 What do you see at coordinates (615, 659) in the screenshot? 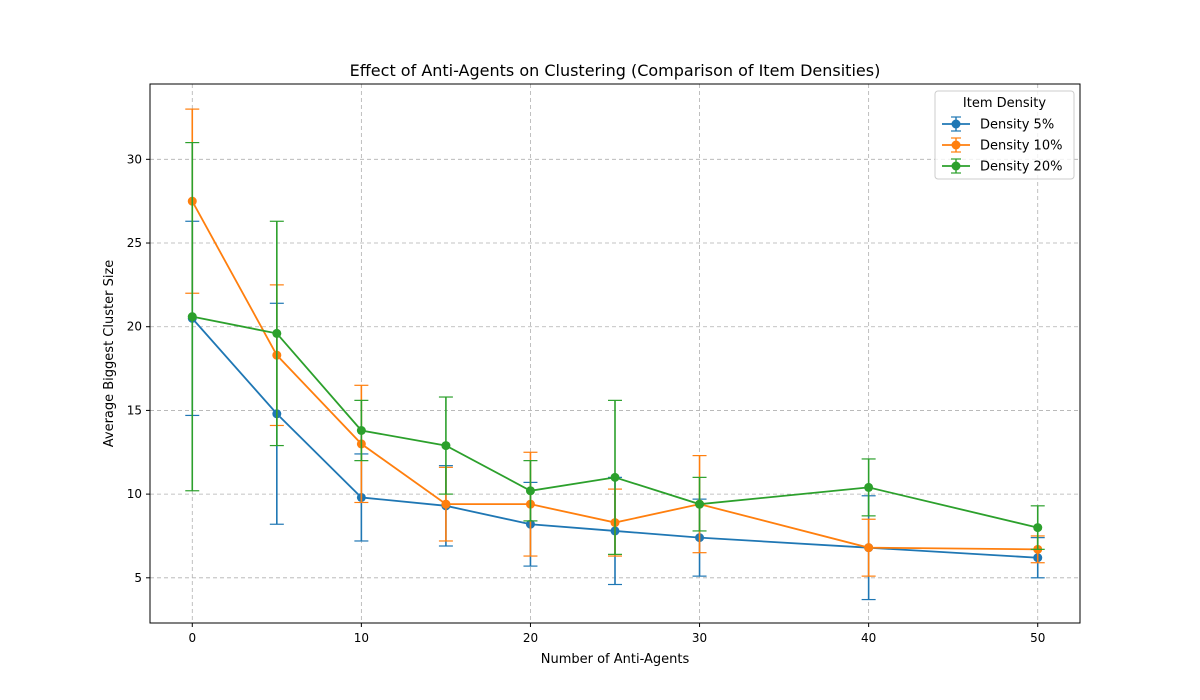
I see `x-axis-label: Number of Anti-Agents` at bounding box center [615, 659].